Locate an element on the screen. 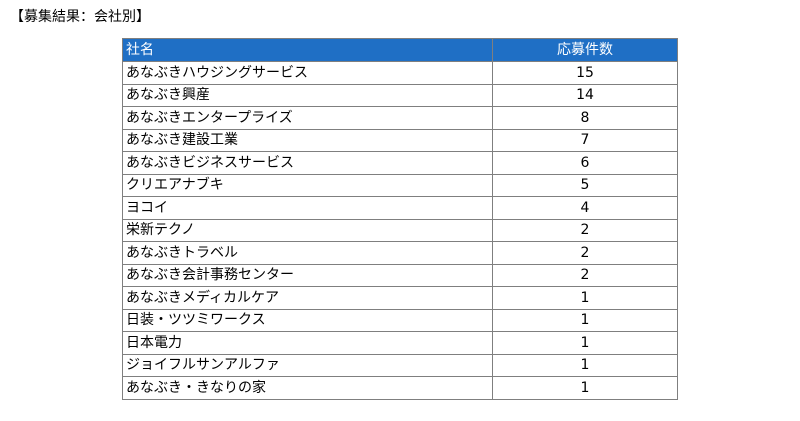 This screenshot has height=421, width=800. application-count-cell: 14 is located at coordinates (585, 95).